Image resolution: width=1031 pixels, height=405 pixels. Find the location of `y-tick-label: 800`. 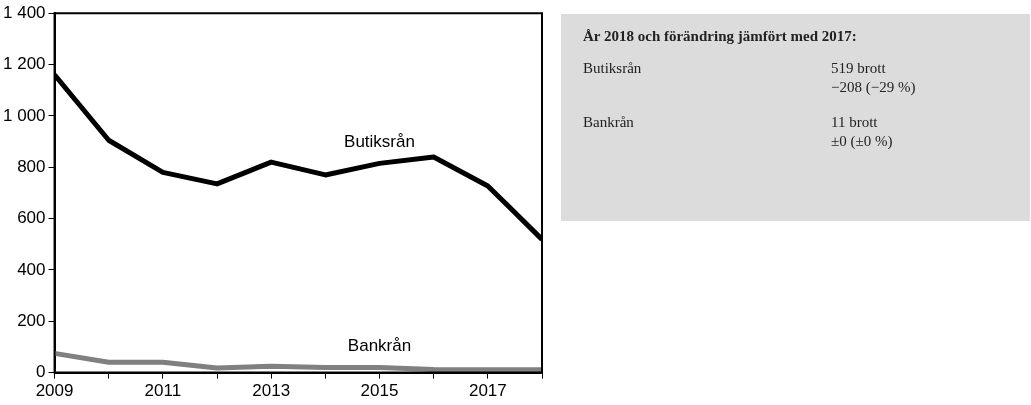

y-tick-label: 800 is located at coordinates (31, 166).